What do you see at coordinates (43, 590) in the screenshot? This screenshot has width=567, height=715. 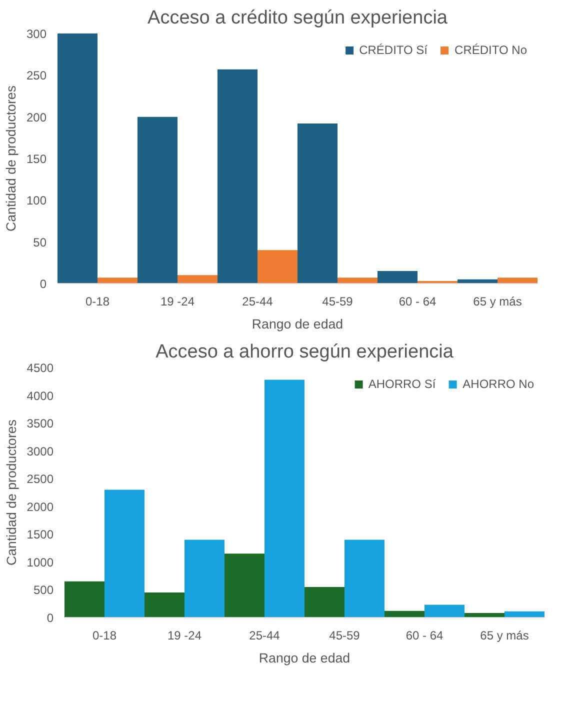 I see `y-tick-label: 500` at bounding box center [43, 590].